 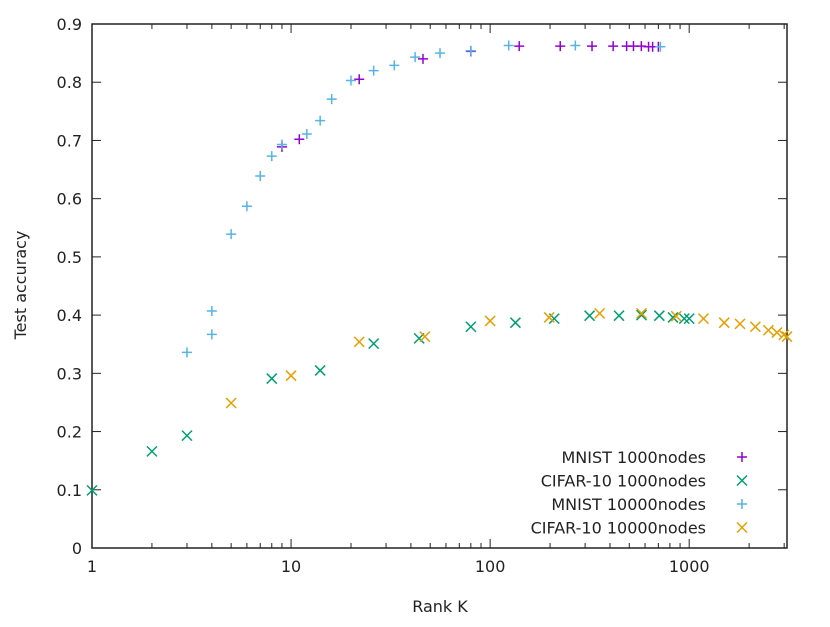 What do you see at coordinates (440, 606) in the screenshot?
I see `x-axis-label: Rank K` at bounding box center [440, 606].